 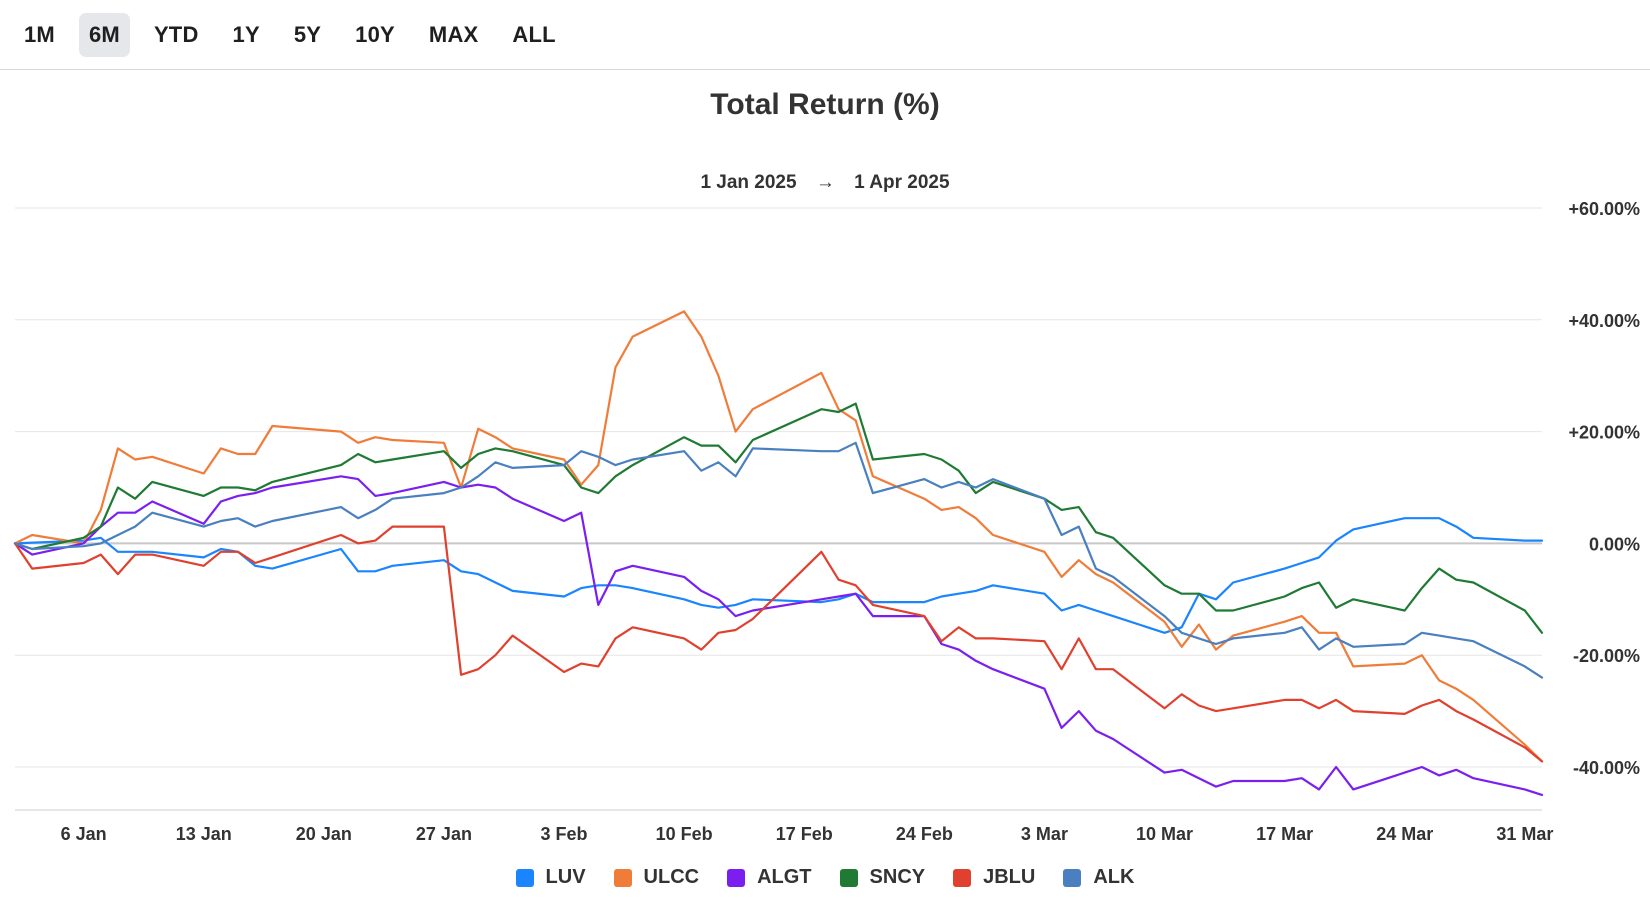 What do you see at coordinates (324, 834) in the screenshot?
I see `x-tick-label: 20 Jan` at bounding box center [324, 834].